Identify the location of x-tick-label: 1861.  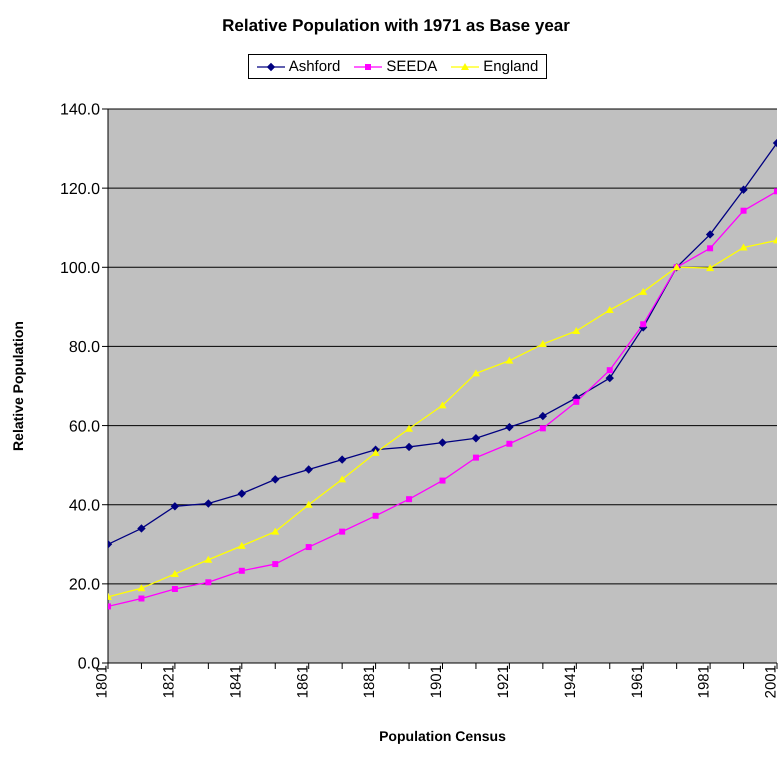
(303, 681).